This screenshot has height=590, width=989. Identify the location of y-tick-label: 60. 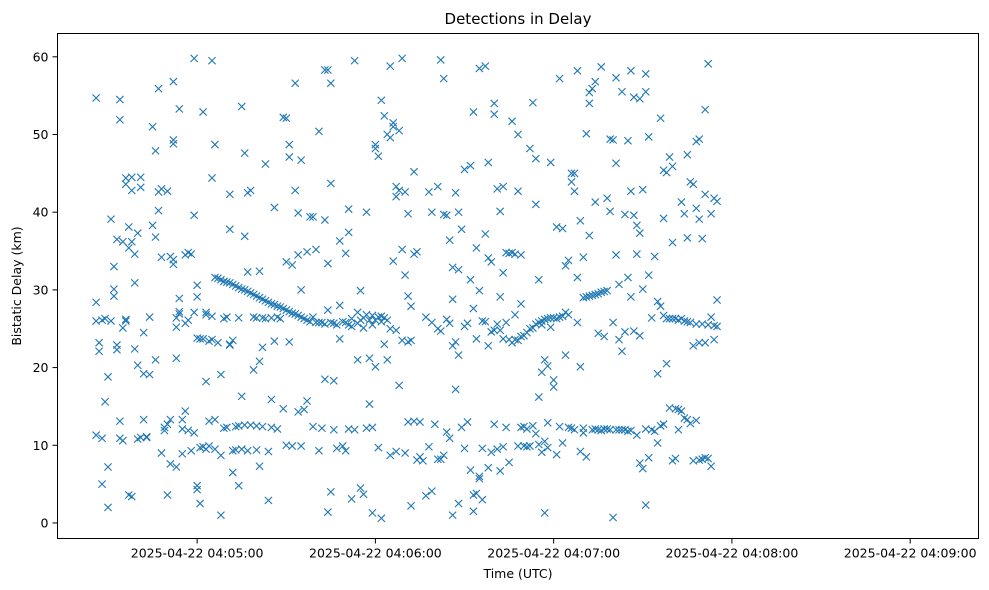
(41, 56).